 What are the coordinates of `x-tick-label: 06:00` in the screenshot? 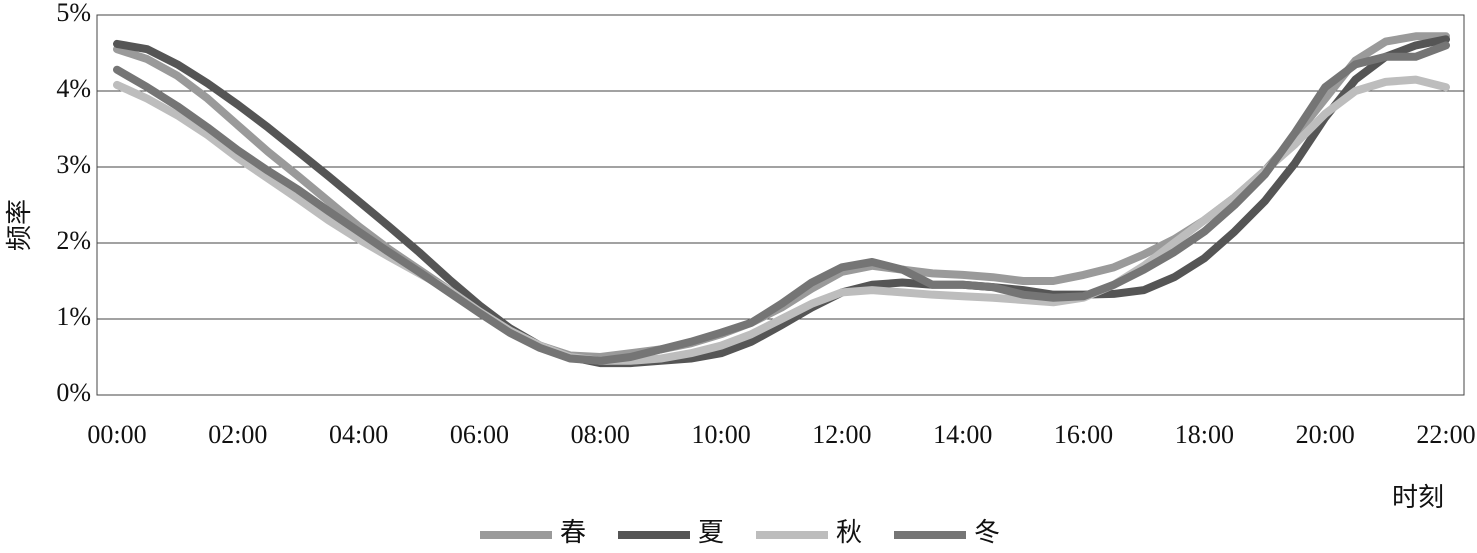 It's located at (479, 434).